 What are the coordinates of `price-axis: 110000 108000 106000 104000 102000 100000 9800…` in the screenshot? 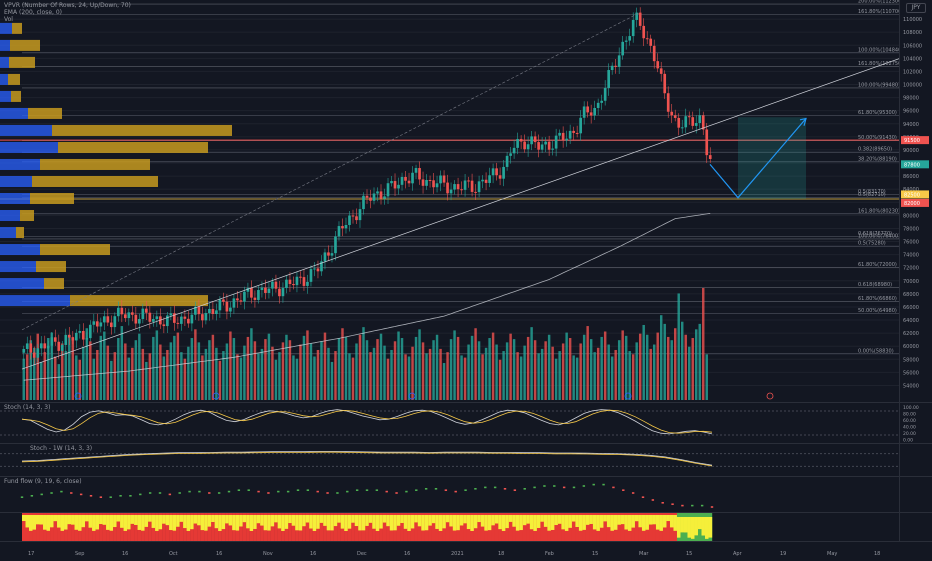 It's located at (915, 201).